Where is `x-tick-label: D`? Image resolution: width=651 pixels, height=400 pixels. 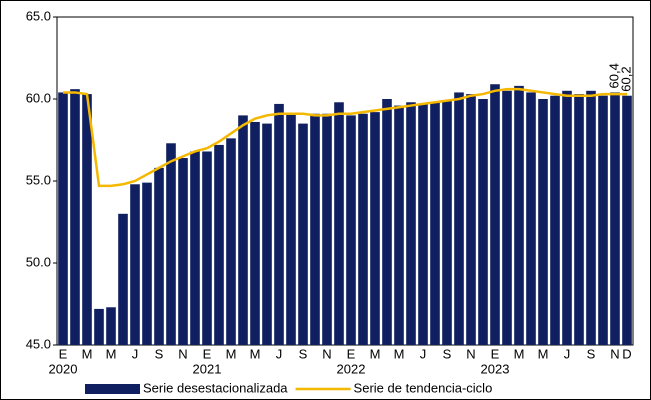 x-tick-label: D is located at coordinates (626, 353).